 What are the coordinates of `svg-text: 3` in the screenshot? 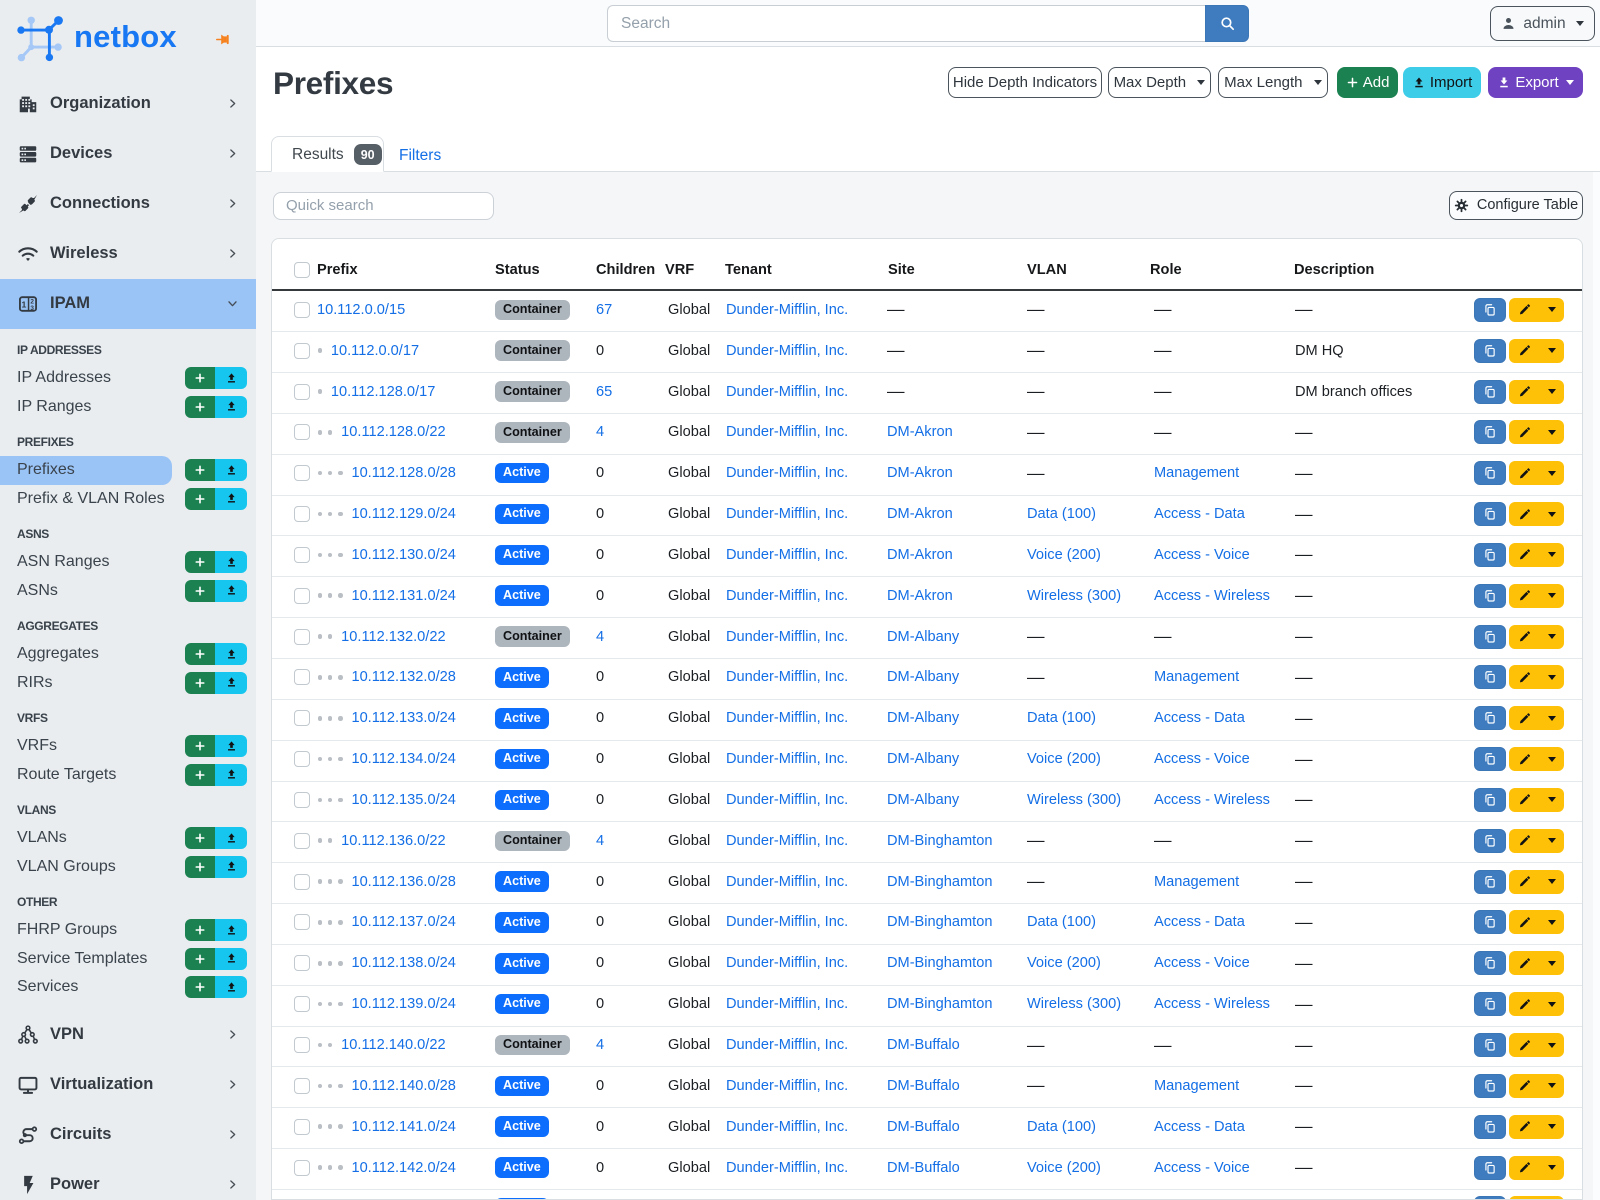 It's located at (32, 308).